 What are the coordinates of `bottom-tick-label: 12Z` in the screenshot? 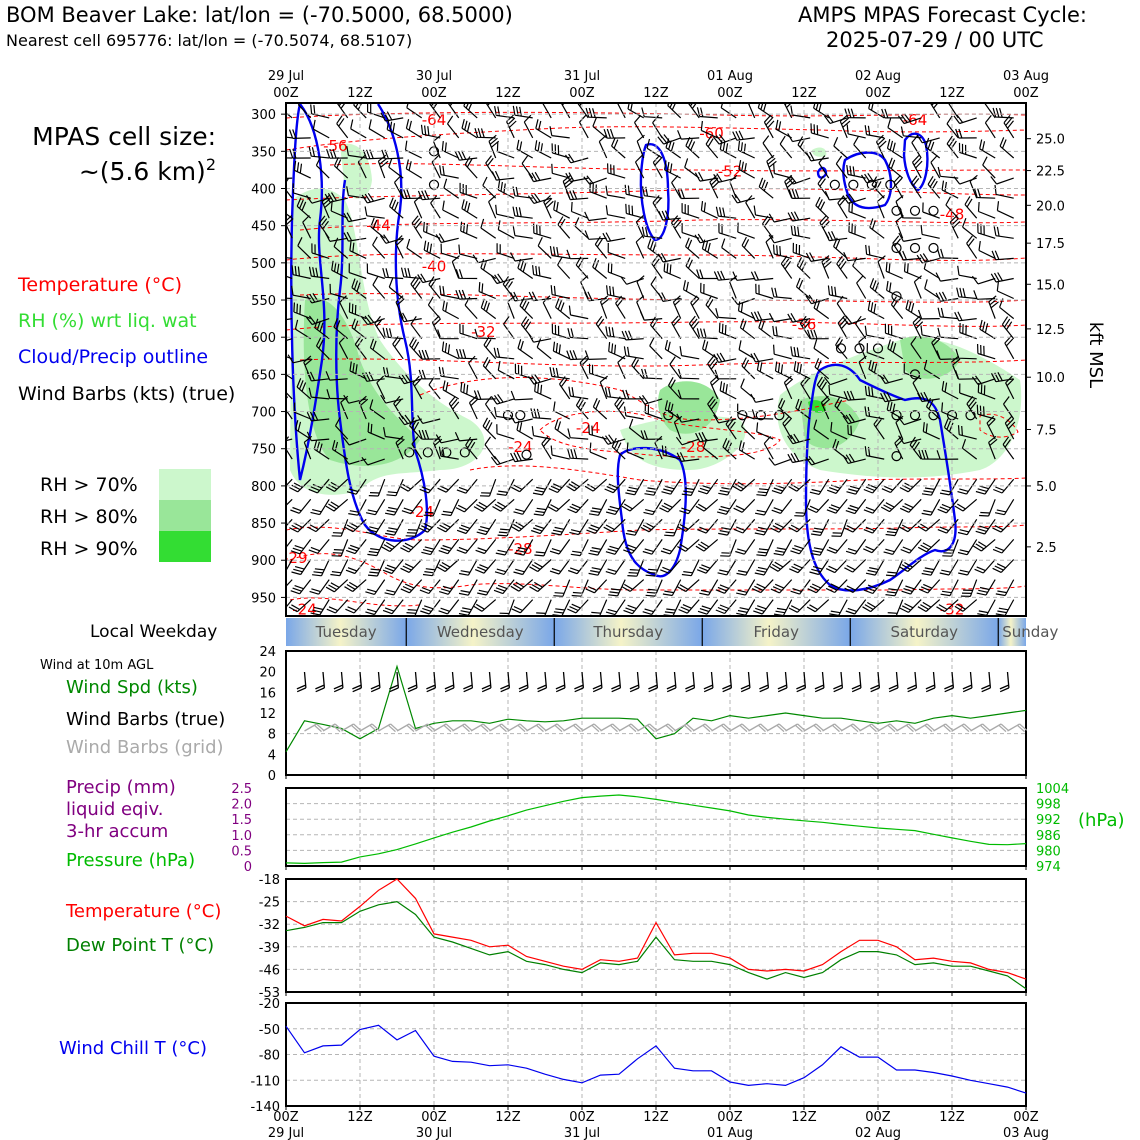 It's located at (656, 1117).